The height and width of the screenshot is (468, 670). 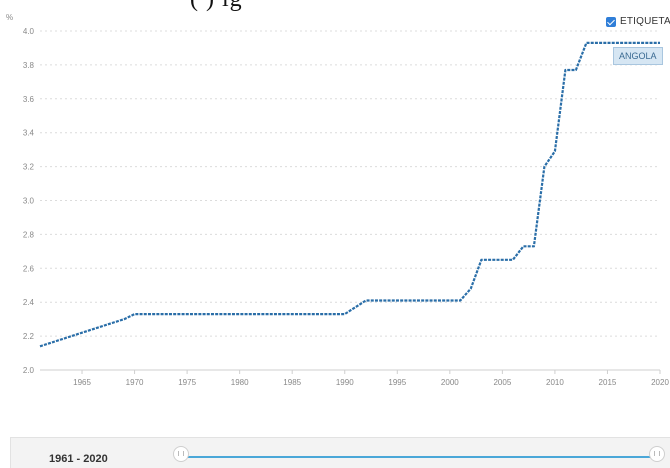 I want to click on legend-label: ETIQUETA, so click(x=645, y=21).